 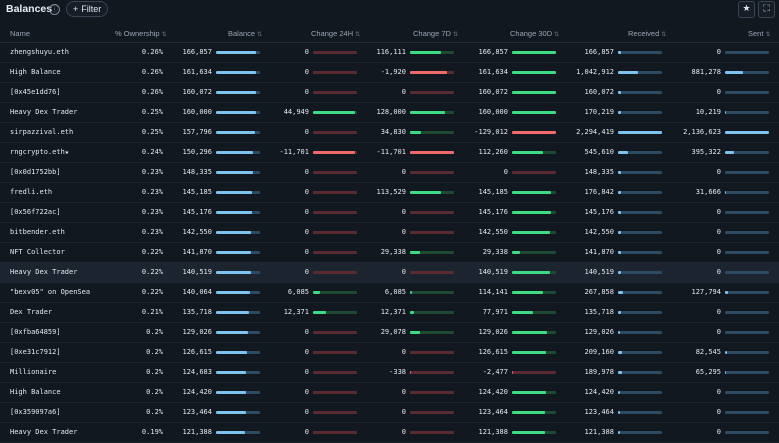 I want to click on cell-c7: -1,920, so click(x=371, y=72).